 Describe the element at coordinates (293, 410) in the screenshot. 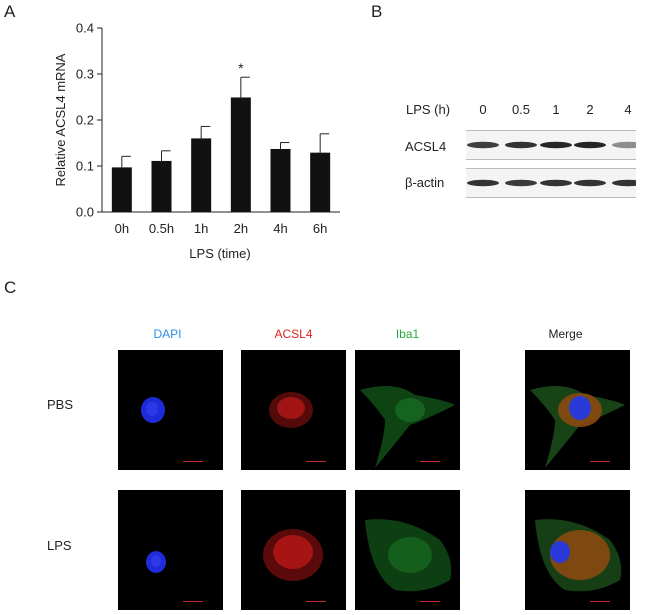

I see `micrograph-pbs-acsl4` at that location.